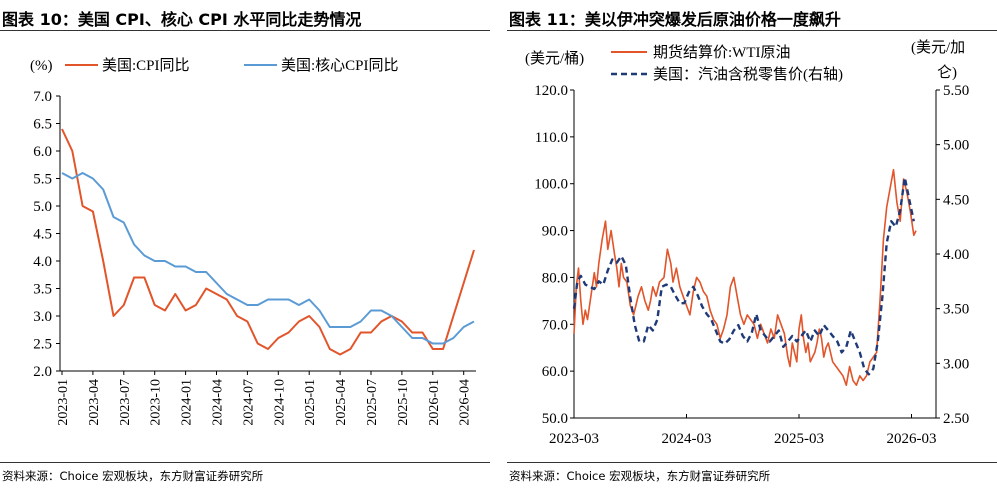 The height and width of the screenshot is (490, 997). Describe the element at coordinates (94, 402) in the screenshot. I see `x-tick-label: 2023-04` at that location.